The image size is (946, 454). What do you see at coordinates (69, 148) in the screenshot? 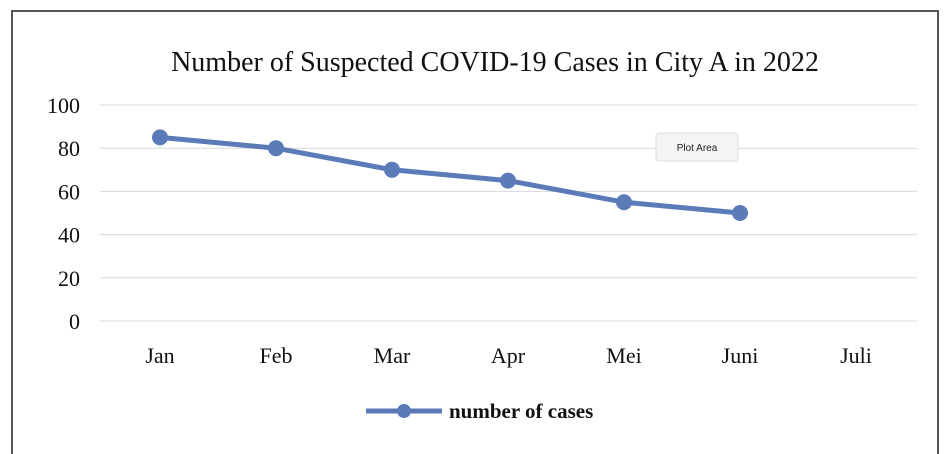
I see `y-tick-label: 80` at bounding box center [69, 148].